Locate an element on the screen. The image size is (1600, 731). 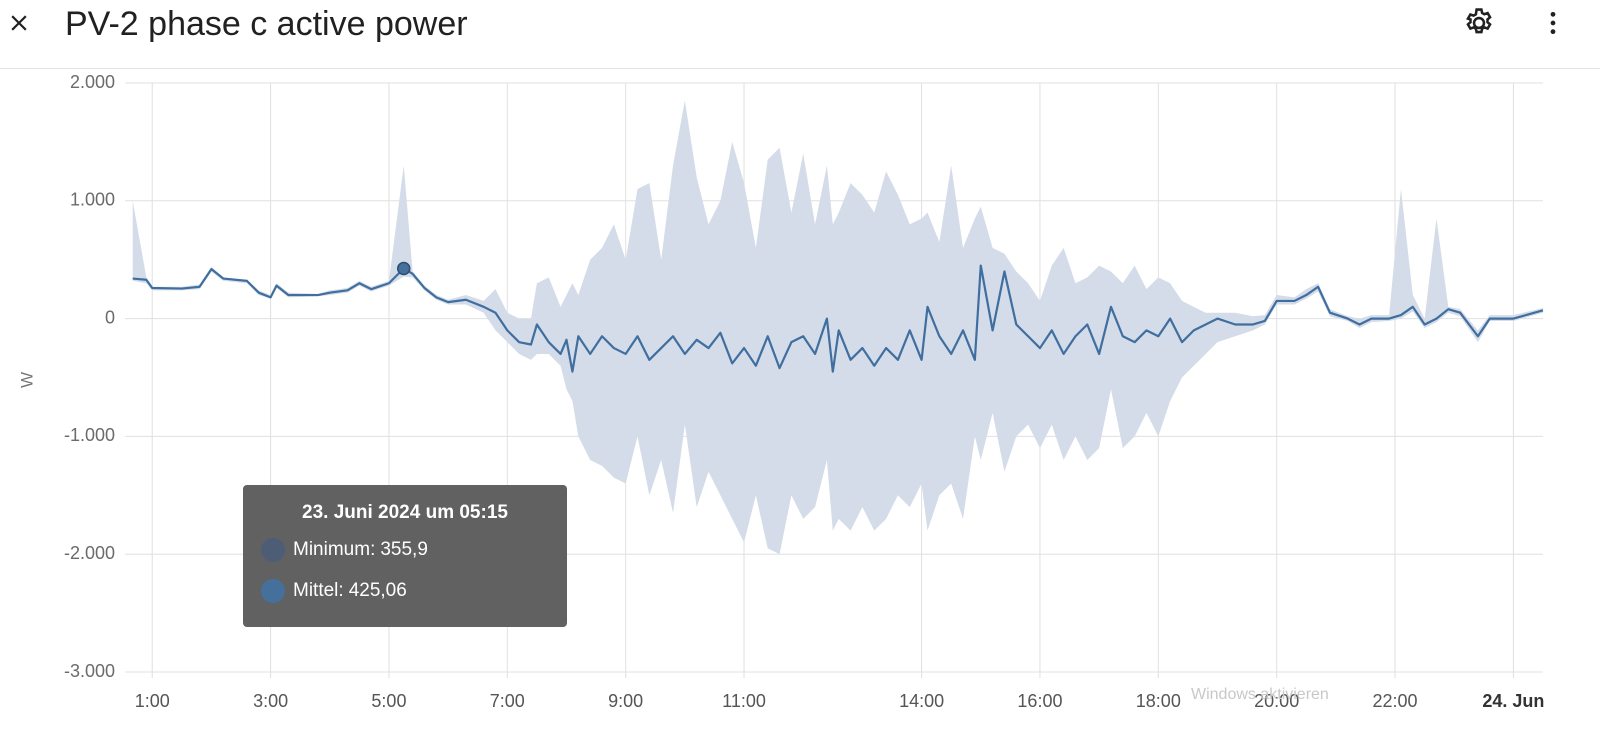
x-tick-label: 7:00 is located at coordinates (507, 701).